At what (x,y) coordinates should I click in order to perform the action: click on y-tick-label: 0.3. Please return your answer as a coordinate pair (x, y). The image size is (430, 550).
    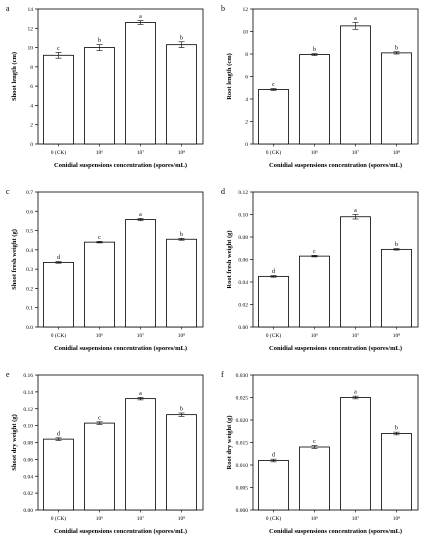
    Looking at the image, I should click on (29, 270).